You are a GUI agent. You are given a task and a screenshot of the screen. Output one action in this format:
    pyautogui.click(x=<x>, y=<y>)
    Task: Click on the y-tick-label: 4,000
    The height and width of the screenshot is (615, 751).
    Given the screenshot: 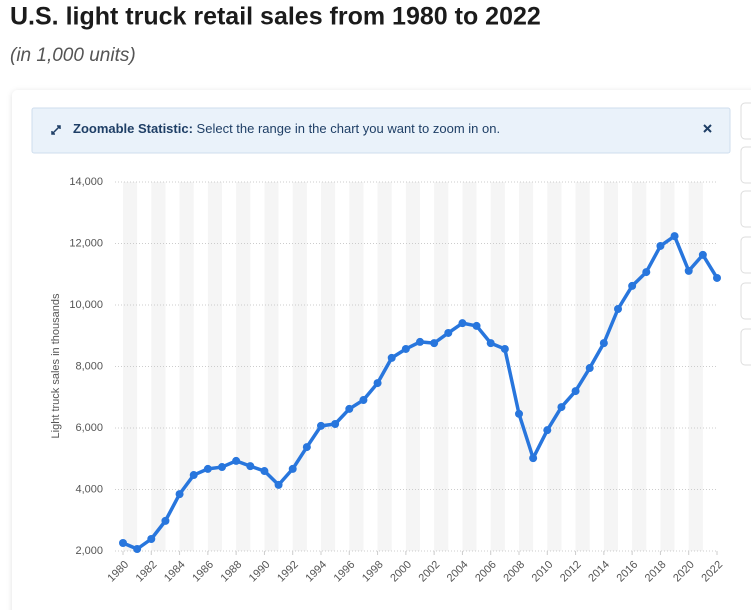 What is the action you would take?
    pyautogui.click(x=89, y=489)
    